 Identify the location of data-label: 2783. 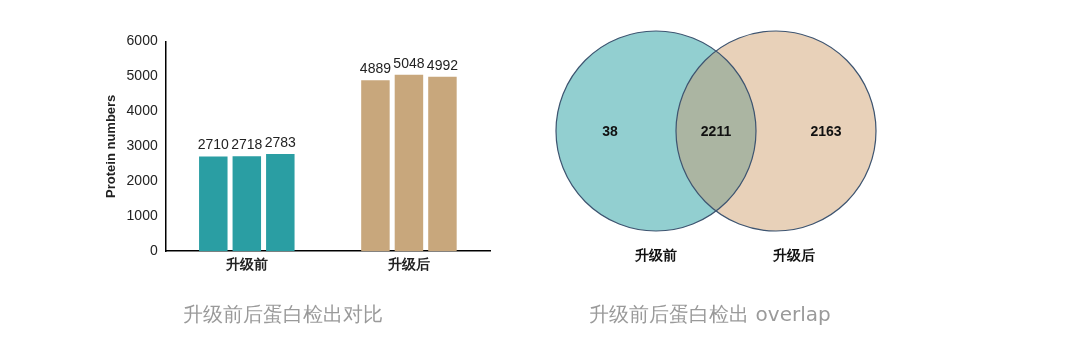
(280, 141).